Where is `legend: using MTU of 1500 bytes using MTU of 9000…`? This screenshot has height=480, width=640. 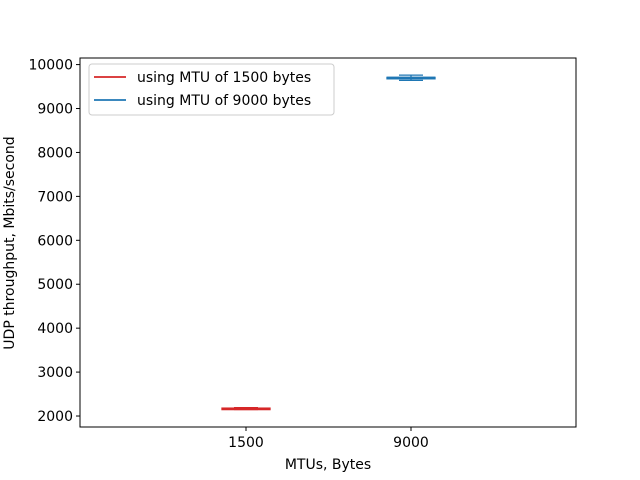
legend: using MTU of 1500 bytes using MTU of 9000… is located at coordinates (211, 89).